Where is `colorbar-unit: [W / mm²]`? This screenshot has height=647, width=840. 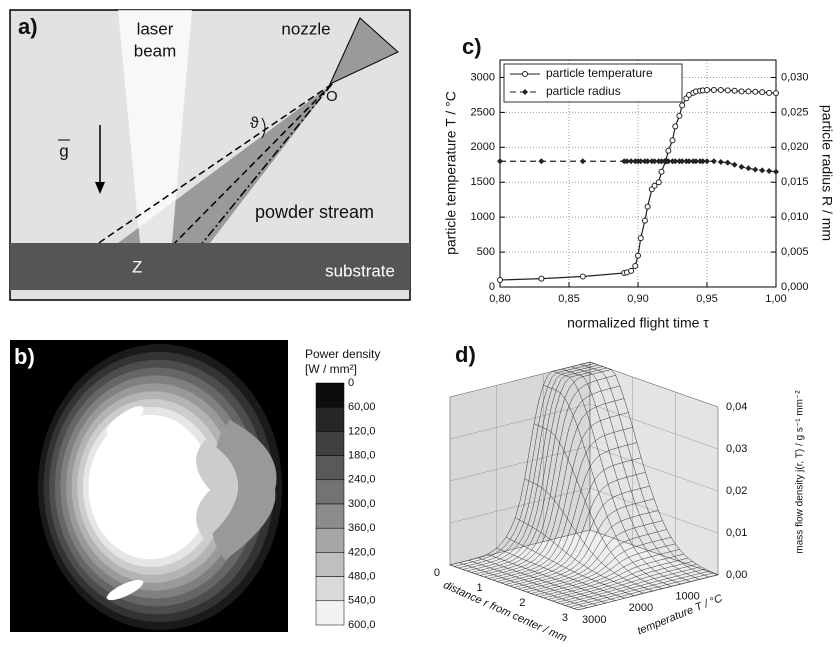 colorbar-unit: [W / mm²] is located at coordinates (331, 369).